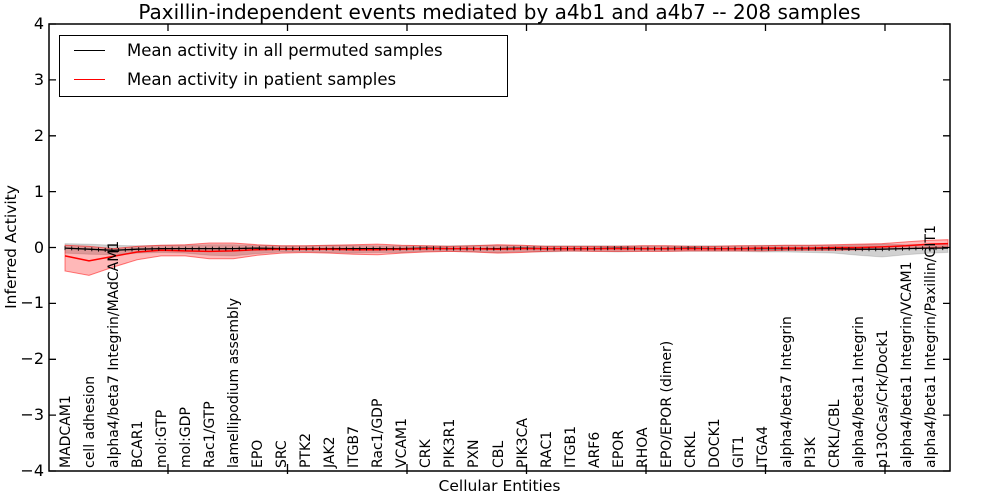 This screenshot has width=1000, height=500. I want to click on x-tick-label: Rac1/GDP, so click(378, 433).